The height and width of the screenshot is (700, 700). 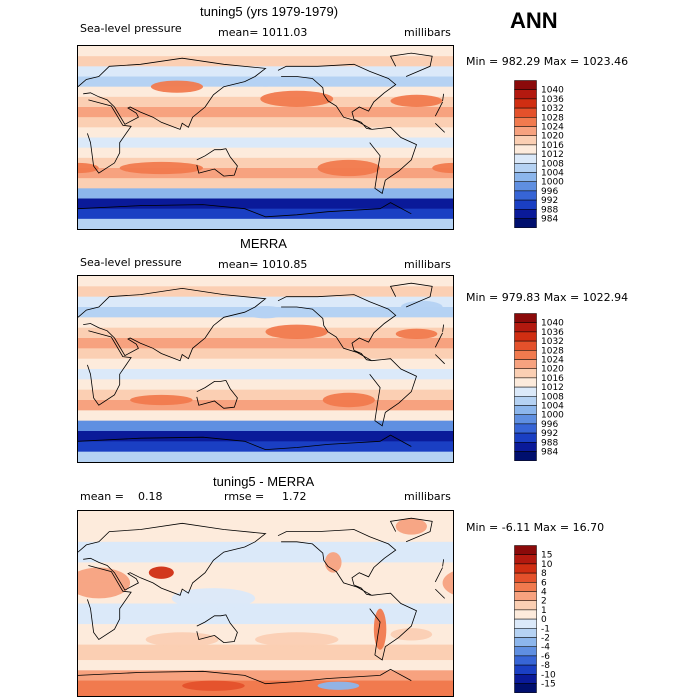 I want to click on colorbar-tick-label: 1004, so click(x=552, y=174).